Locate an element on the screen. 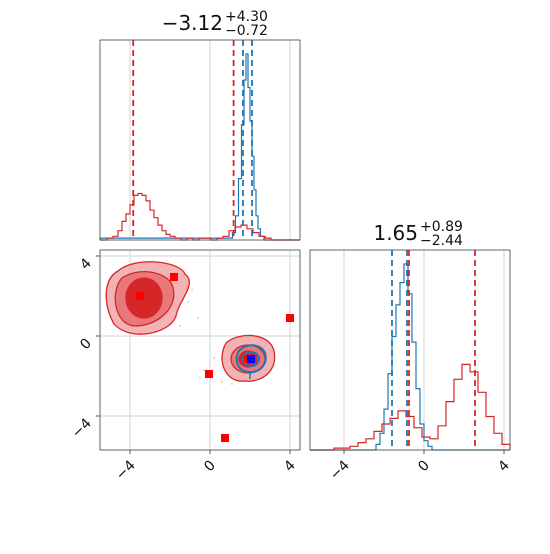 The width and height of the screenshot is (550, 554). contour-blue-outer is located at coordinates (251, 359).